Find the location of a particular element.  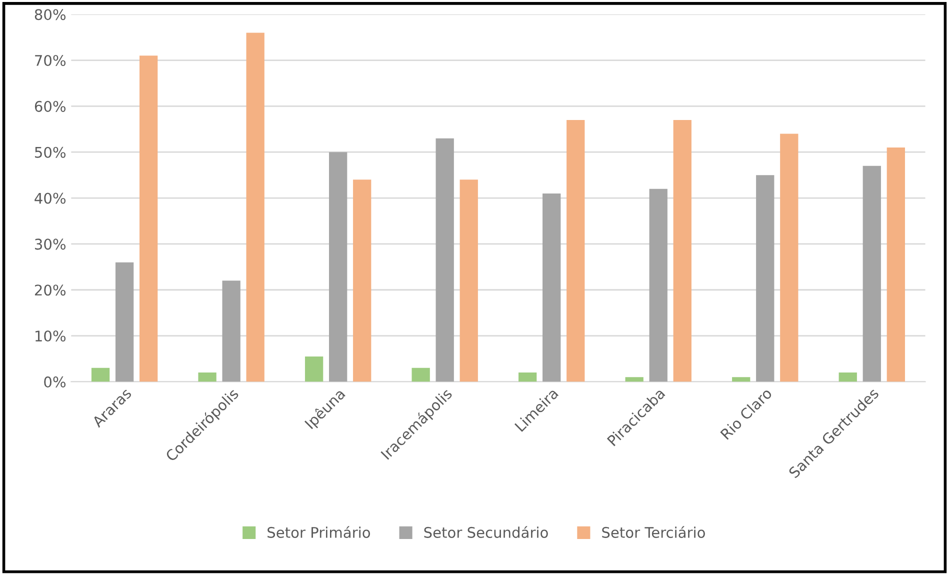

y-tick-label: 60% is located at coordinates (50, 106).